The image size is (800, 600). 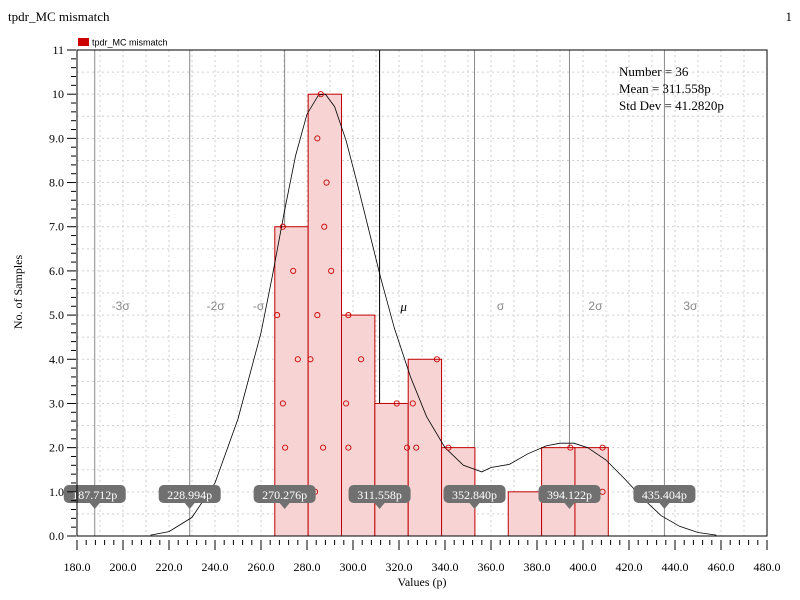 I want to click on sigma-value-marker: 435.404p, so click(x=664, y=497).